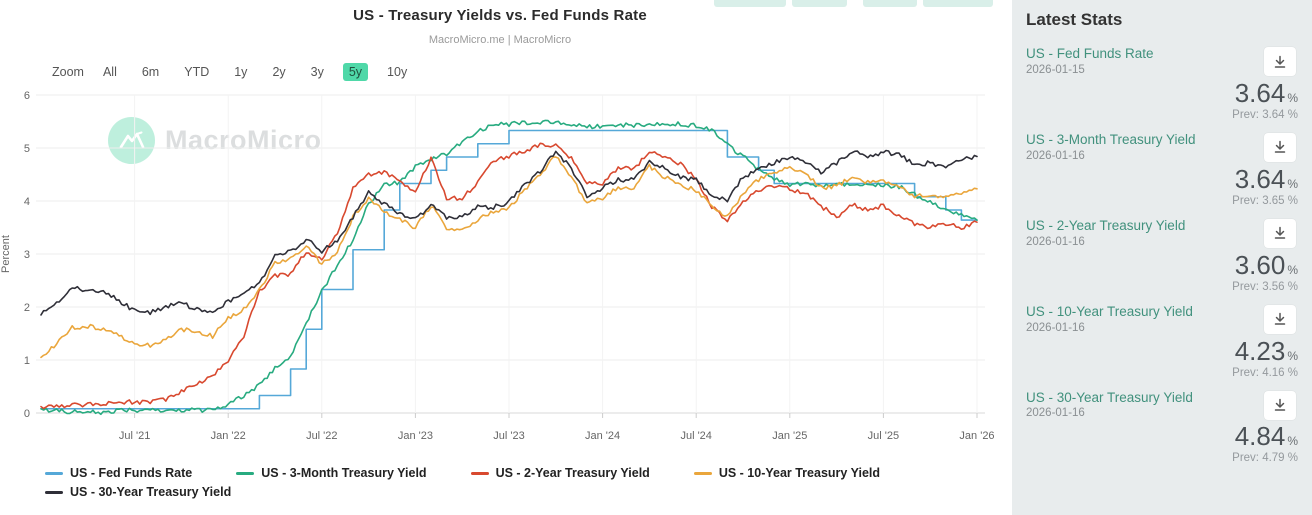 The height and width of the screenshot is (515, 1312). Describe the element at coordinates (1109, 397) in the screenshot. I see `stat-series-name: US - 30-Year Treasury Yield` at that location.